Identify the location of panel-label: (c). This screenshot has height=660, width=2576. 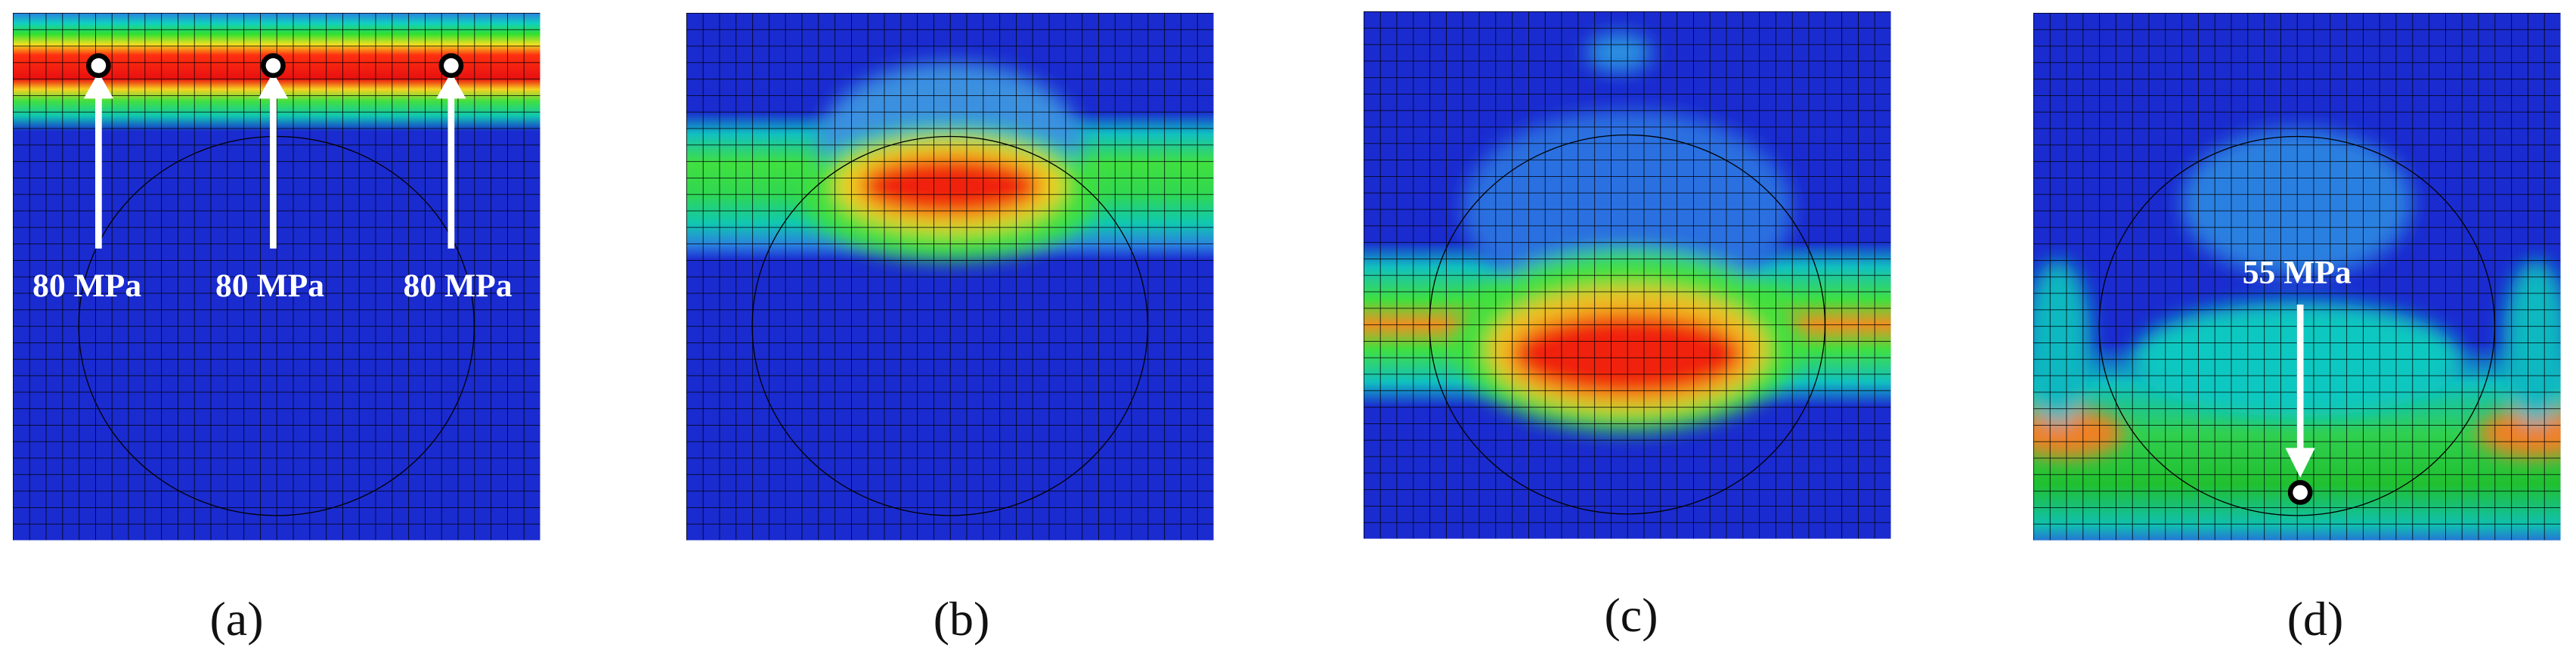
(1631, 615).